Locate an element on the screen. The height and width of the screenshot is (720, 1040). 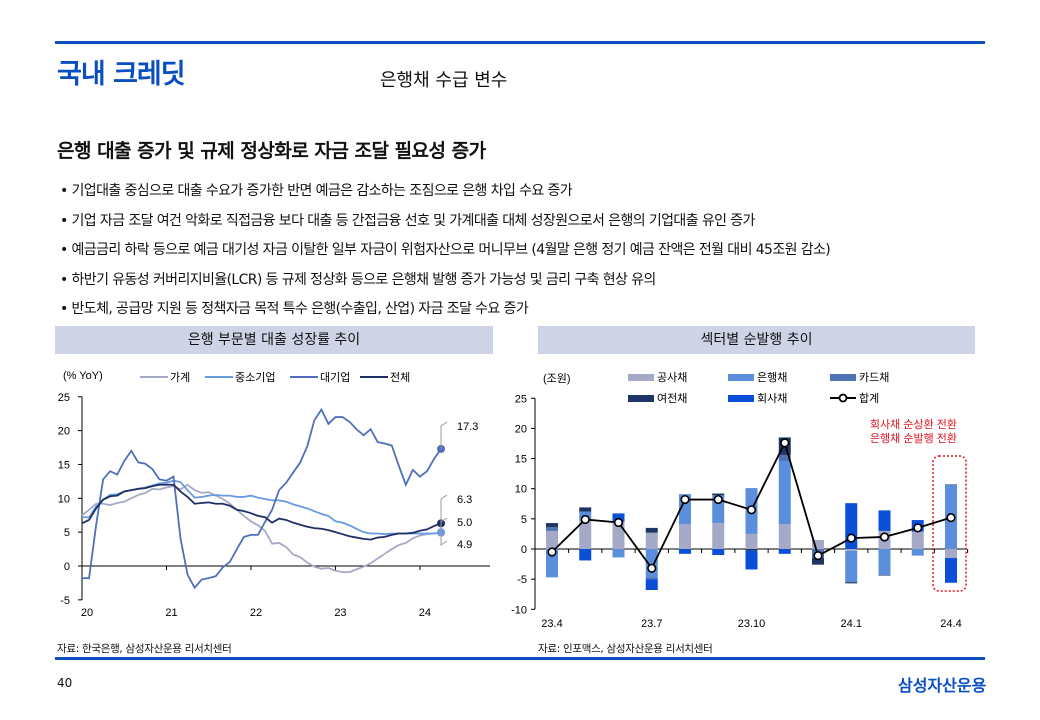
bottom-rule is located at coordinates (520, 658).